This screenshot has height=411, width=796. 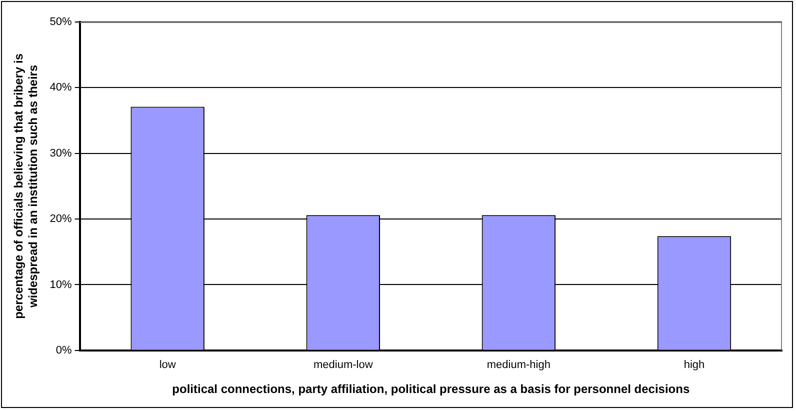 I want to click on x-tick-label: low, so click(x=167, y=365).